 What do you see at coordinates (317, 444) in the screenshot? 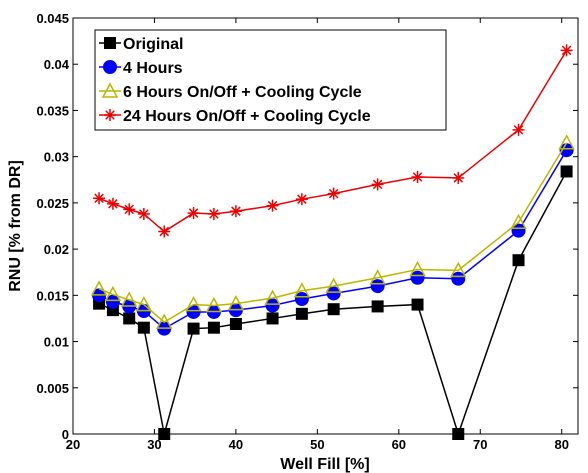
I see `x-tick-label: 50` at bounding box center [317, 444].